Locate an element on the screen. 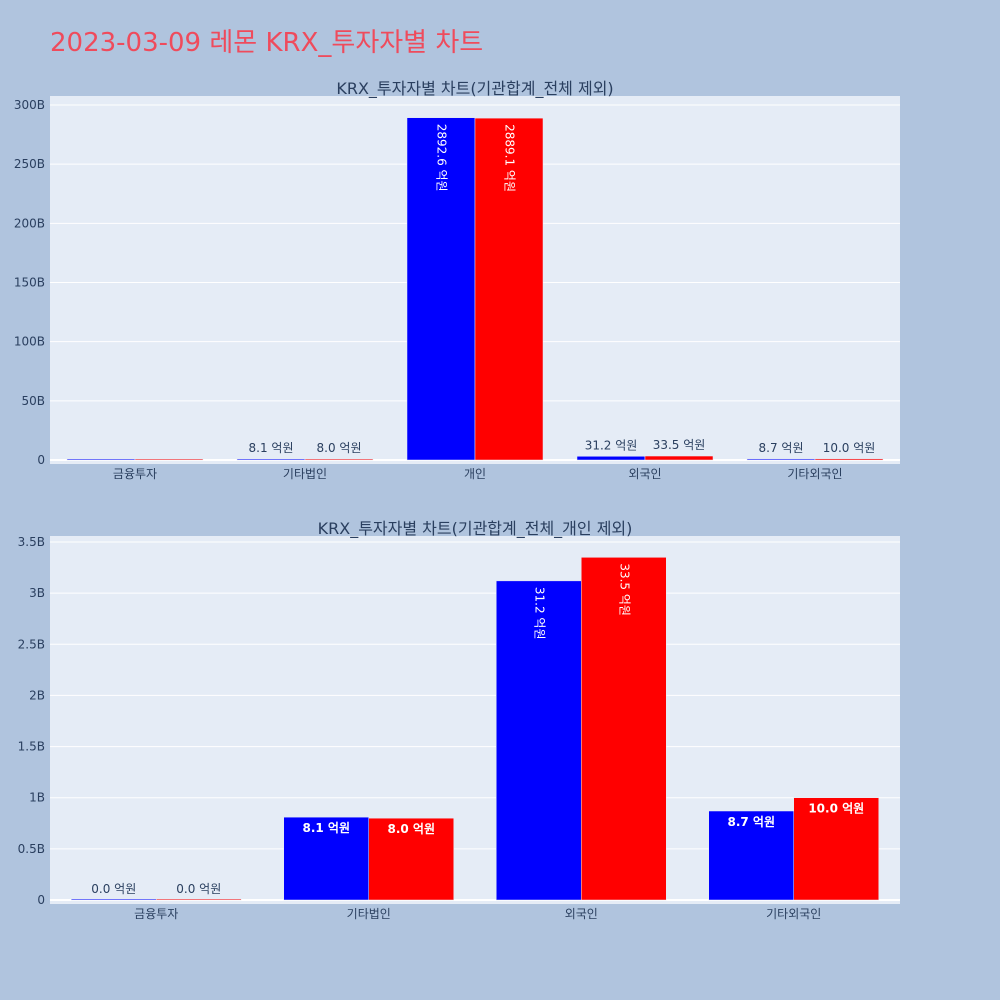 The width and height of the screenshot is (1000, 1000). y-tick-label: 100B is located at coordinates (29, 342).